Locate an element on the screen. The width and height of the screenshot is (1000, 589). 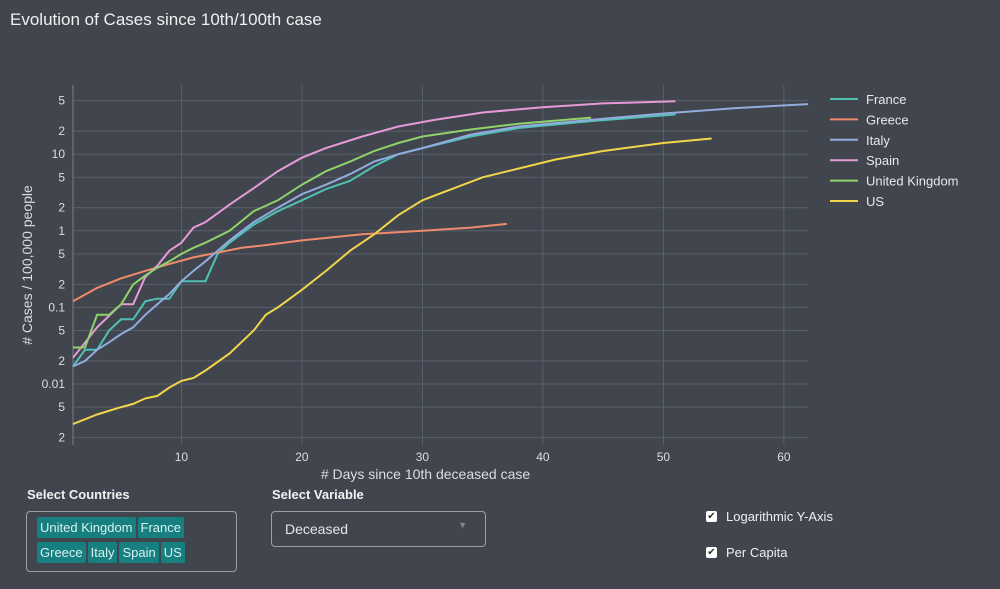
log-axis-checkbox: ✔ Logarithmic Y-Axis is located at coordinates (769, 516).